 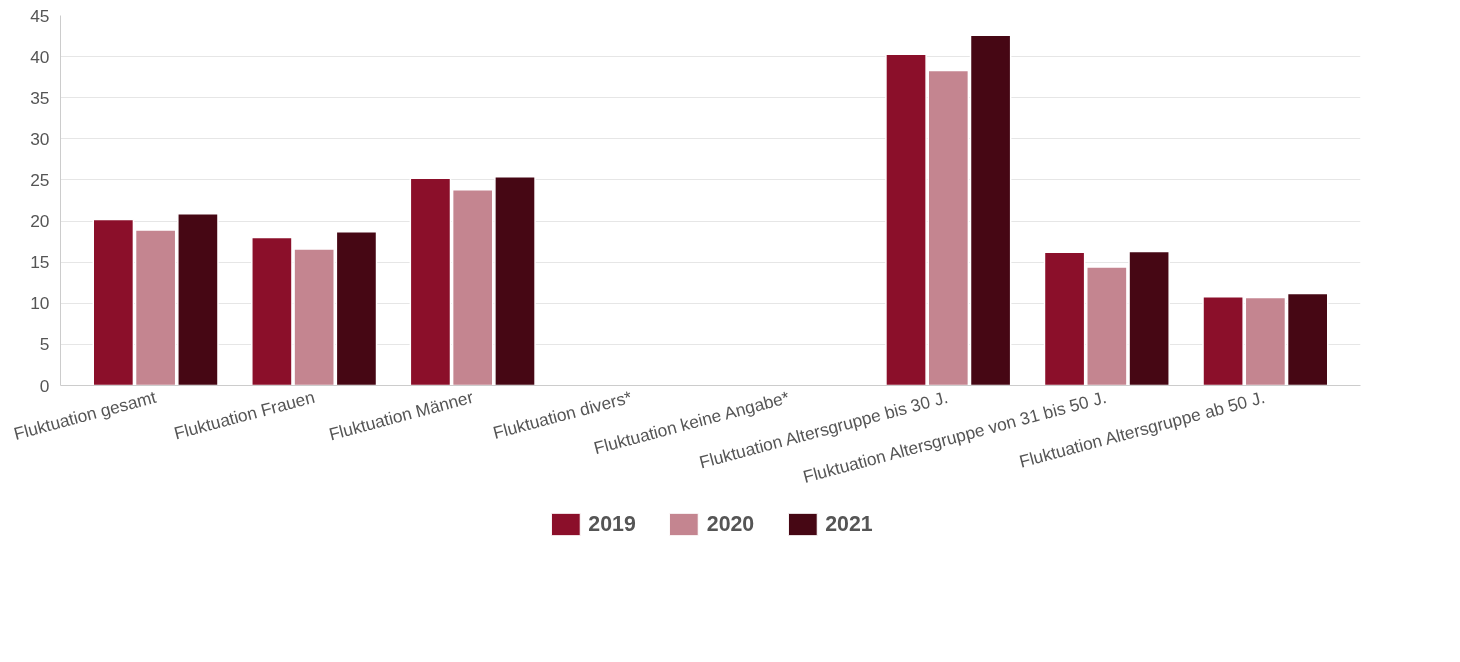 What do you see at coordinates (40, 303) in the screenshot?
I see `y-tick-label: 10` at bounding box center [40, 303].